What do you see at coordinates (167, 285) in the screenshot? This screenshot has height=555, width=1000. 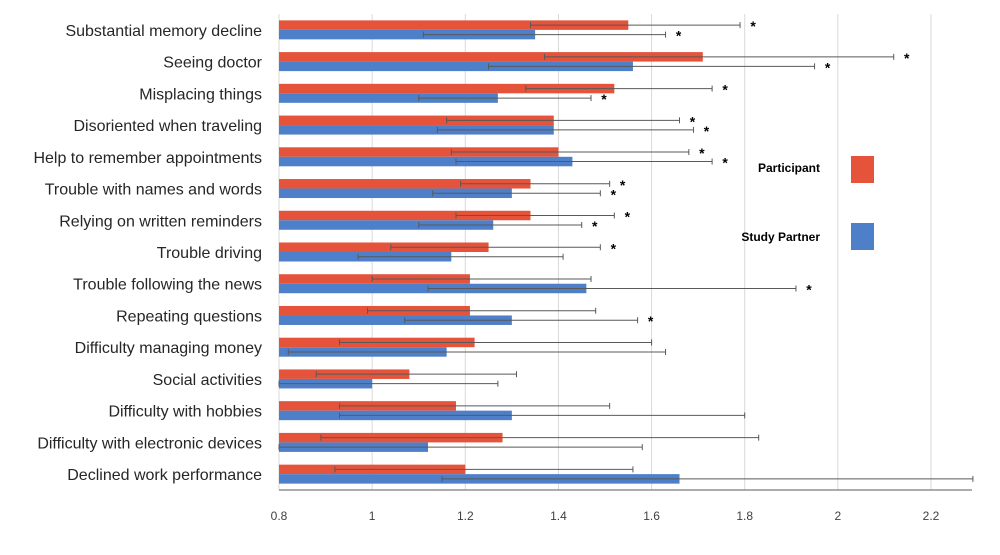 I see `category-label: Trouble following the news` at bounding box center [167, 285].